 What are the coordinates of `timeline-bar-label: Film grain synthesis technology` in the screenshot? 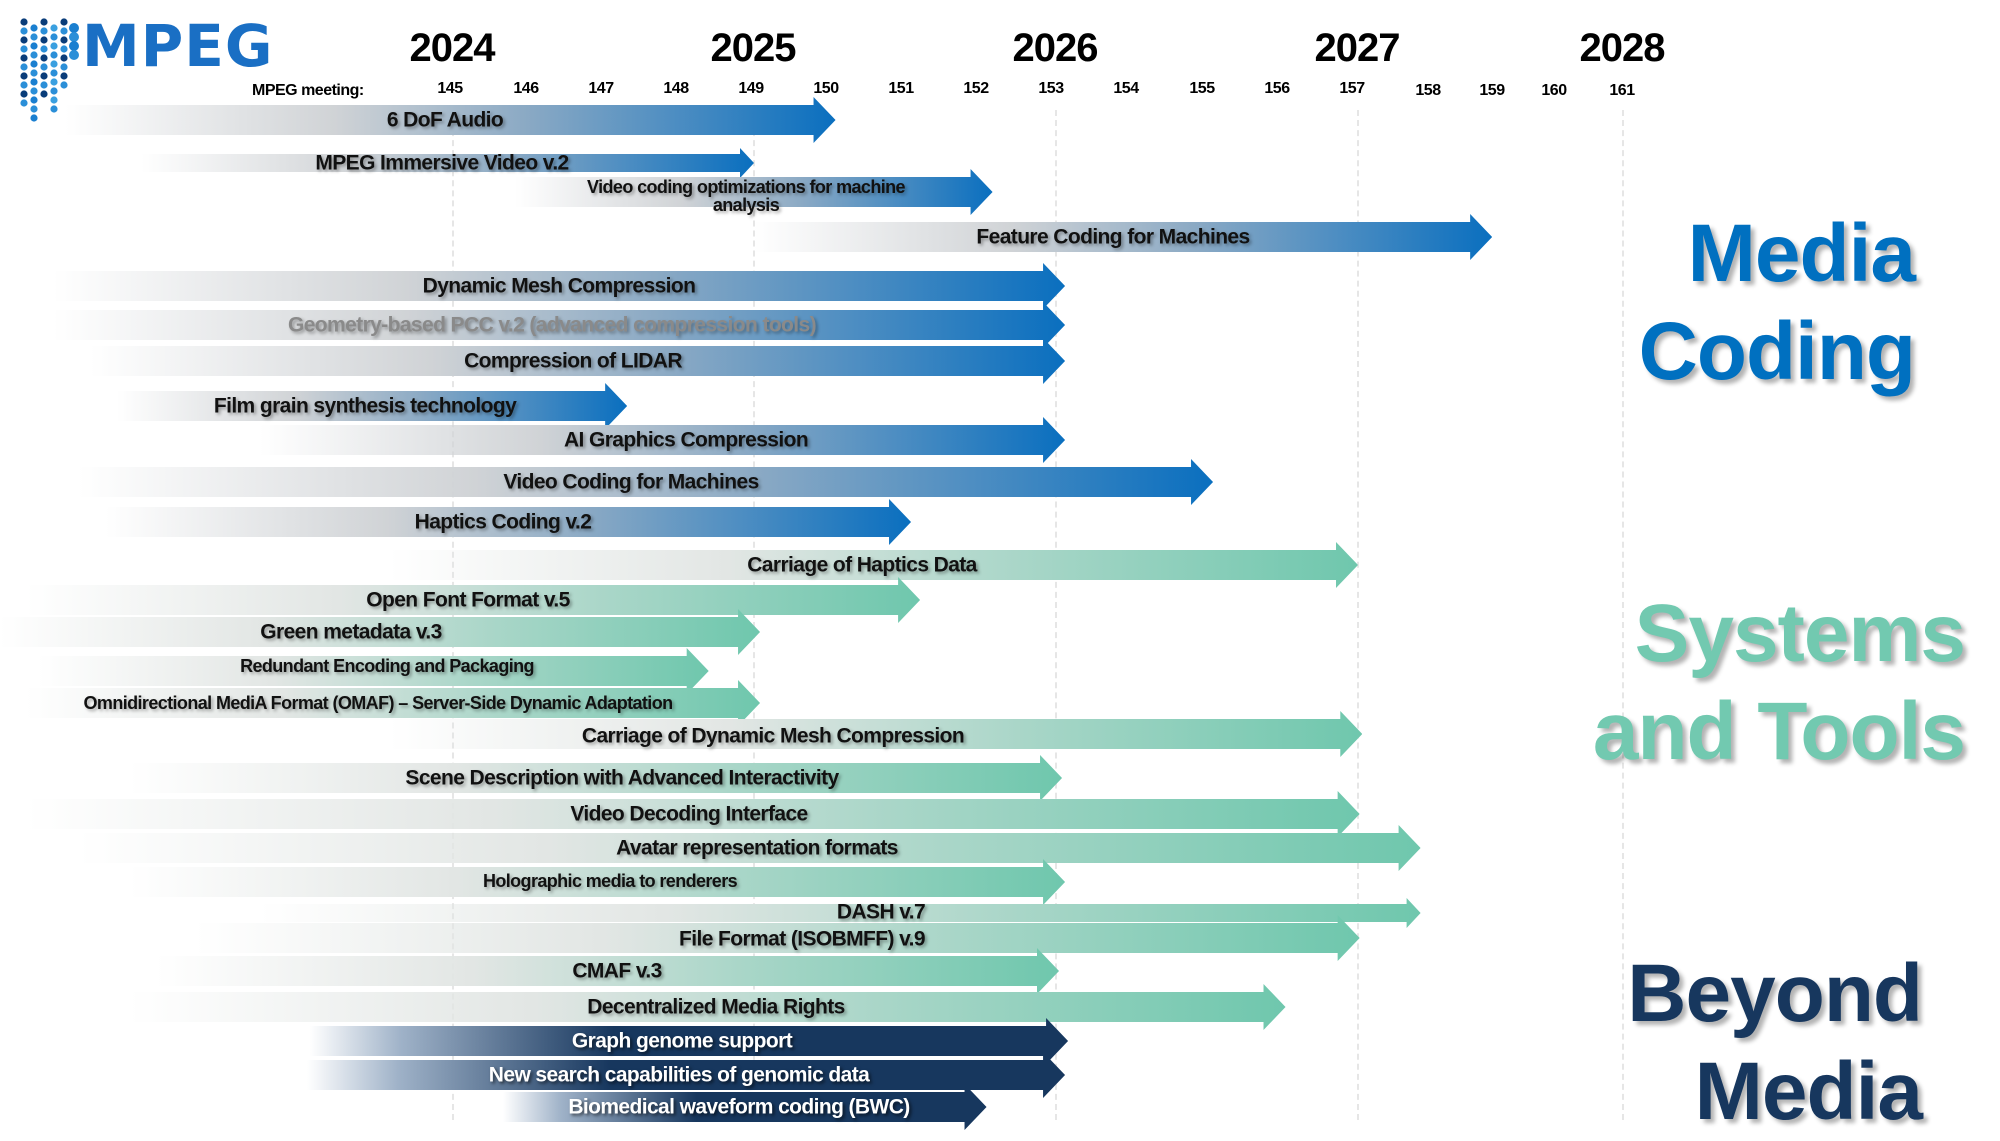 It's located at (365, 406).